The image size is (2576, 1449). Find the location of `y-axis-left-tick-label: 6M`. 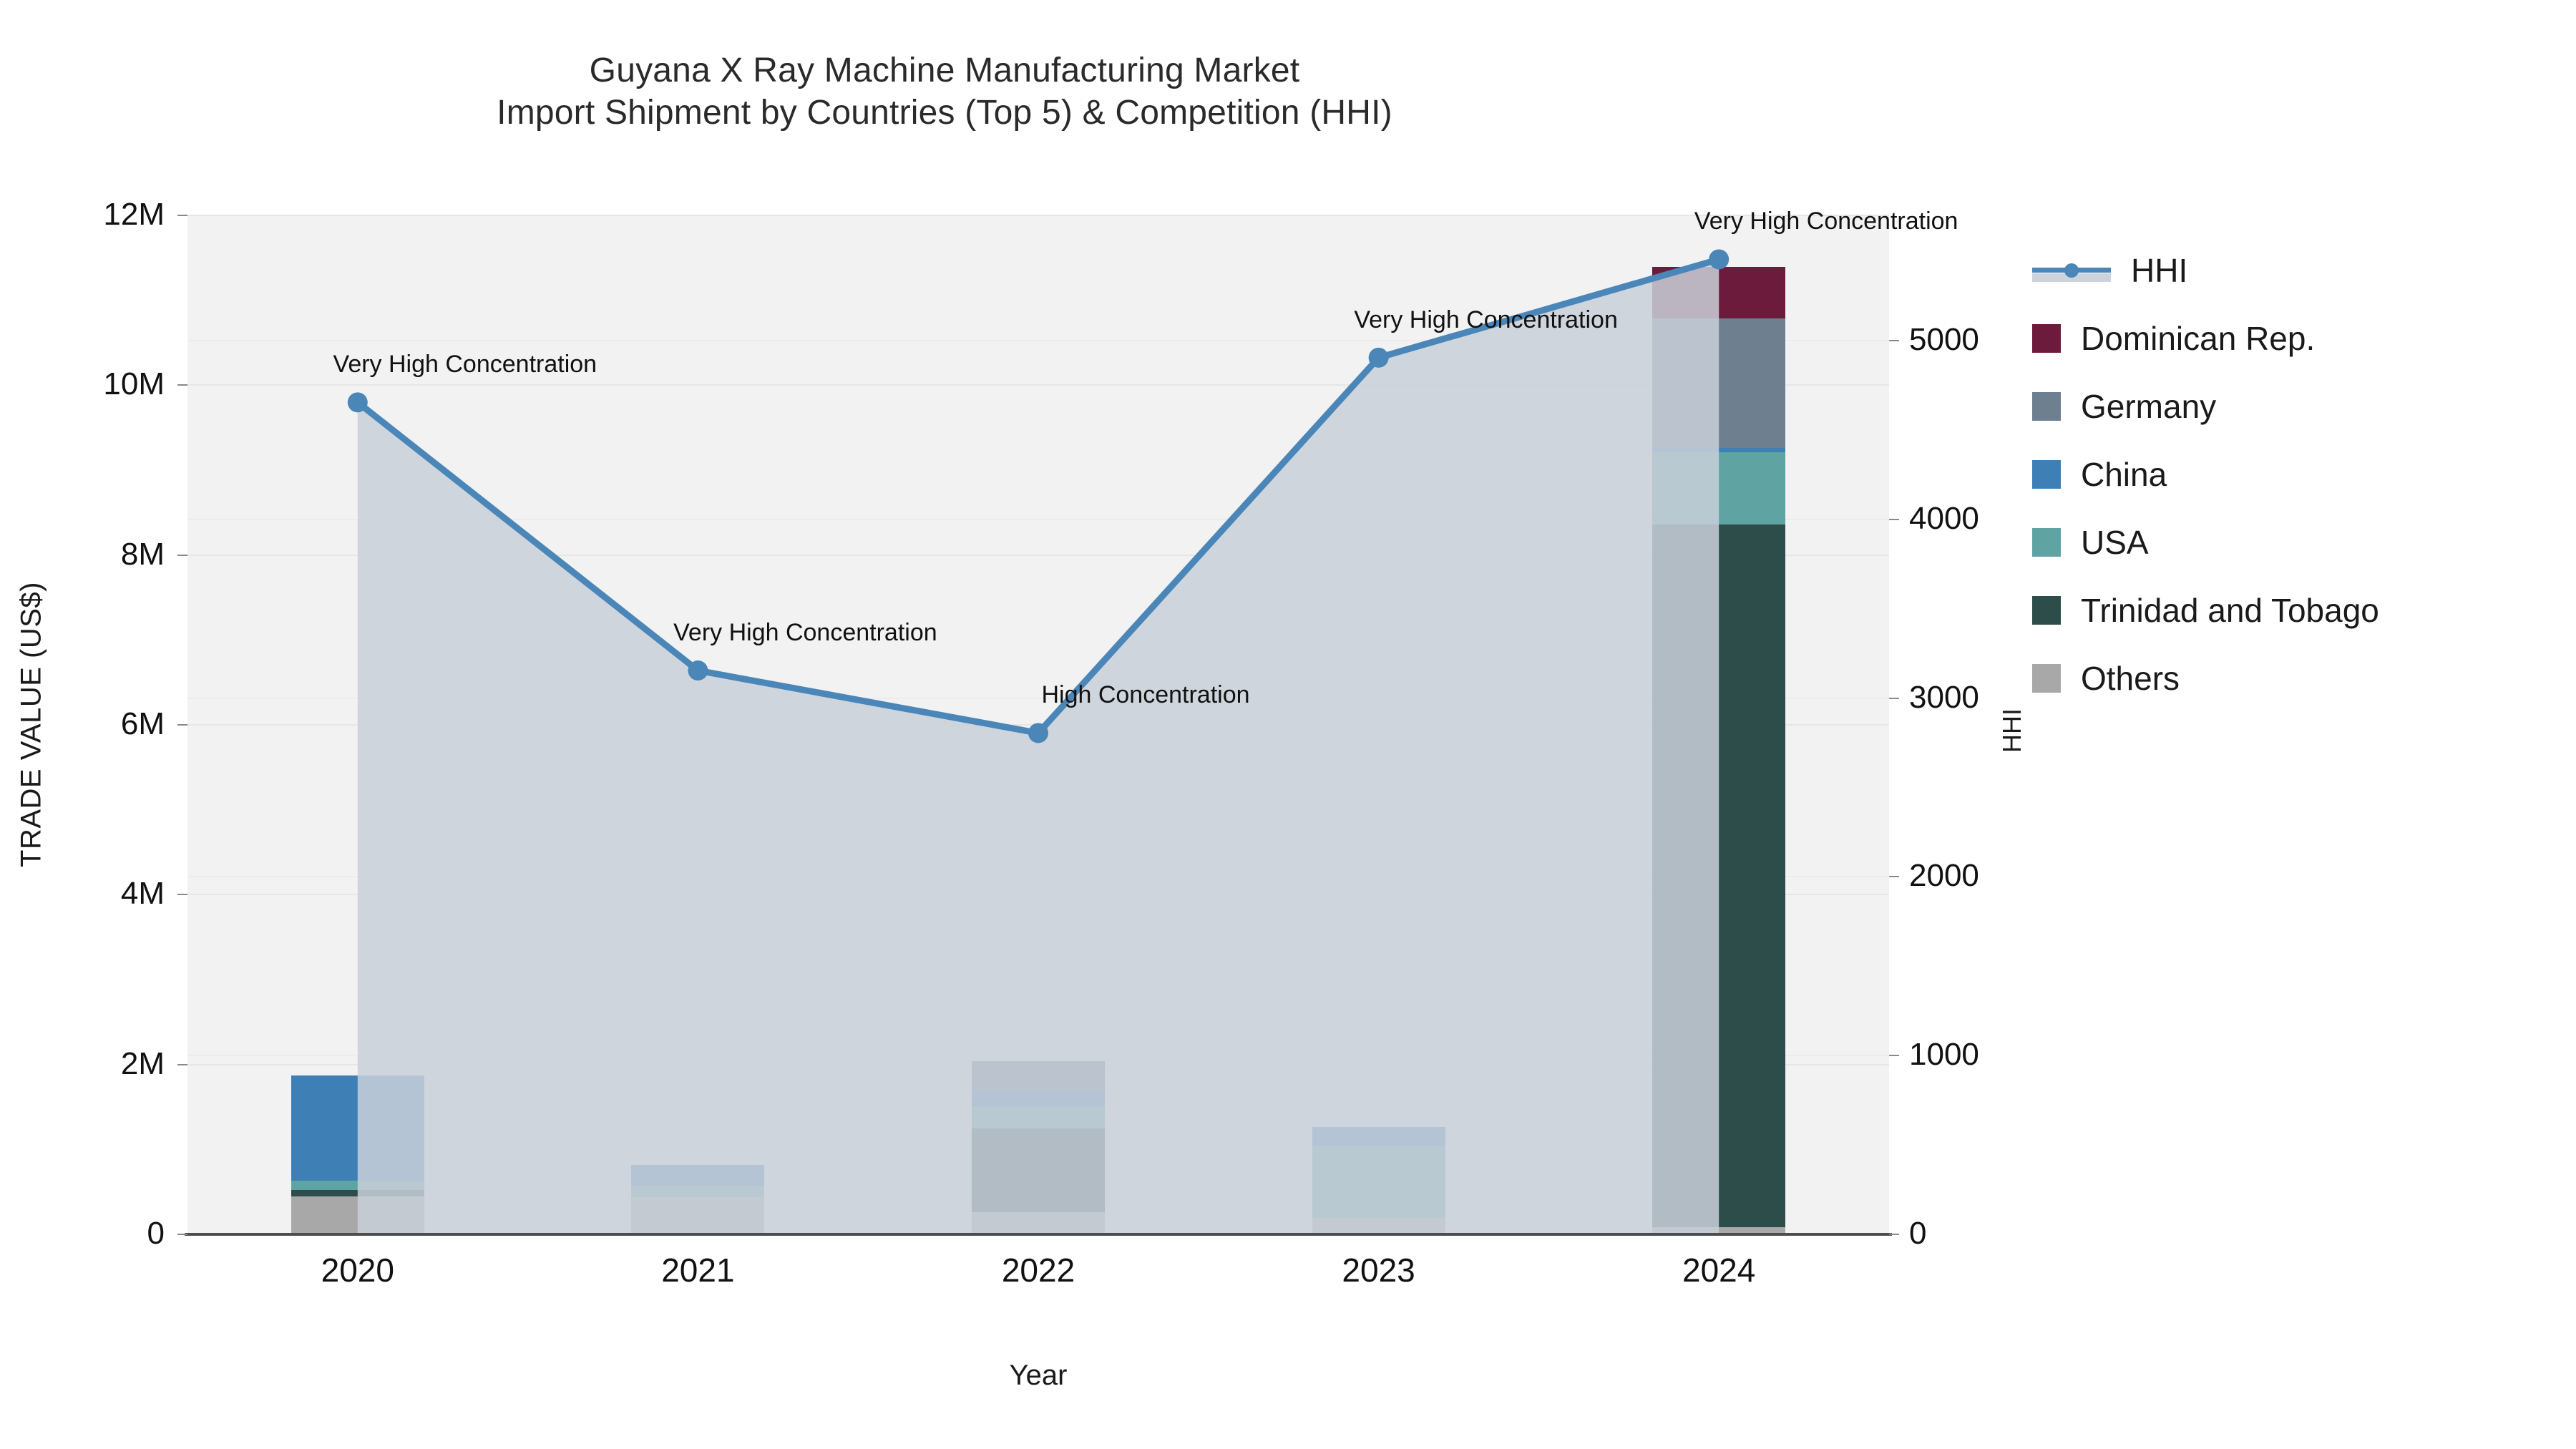

y-axis-left-tick-label: 6M is located at coordinates (142, 723).